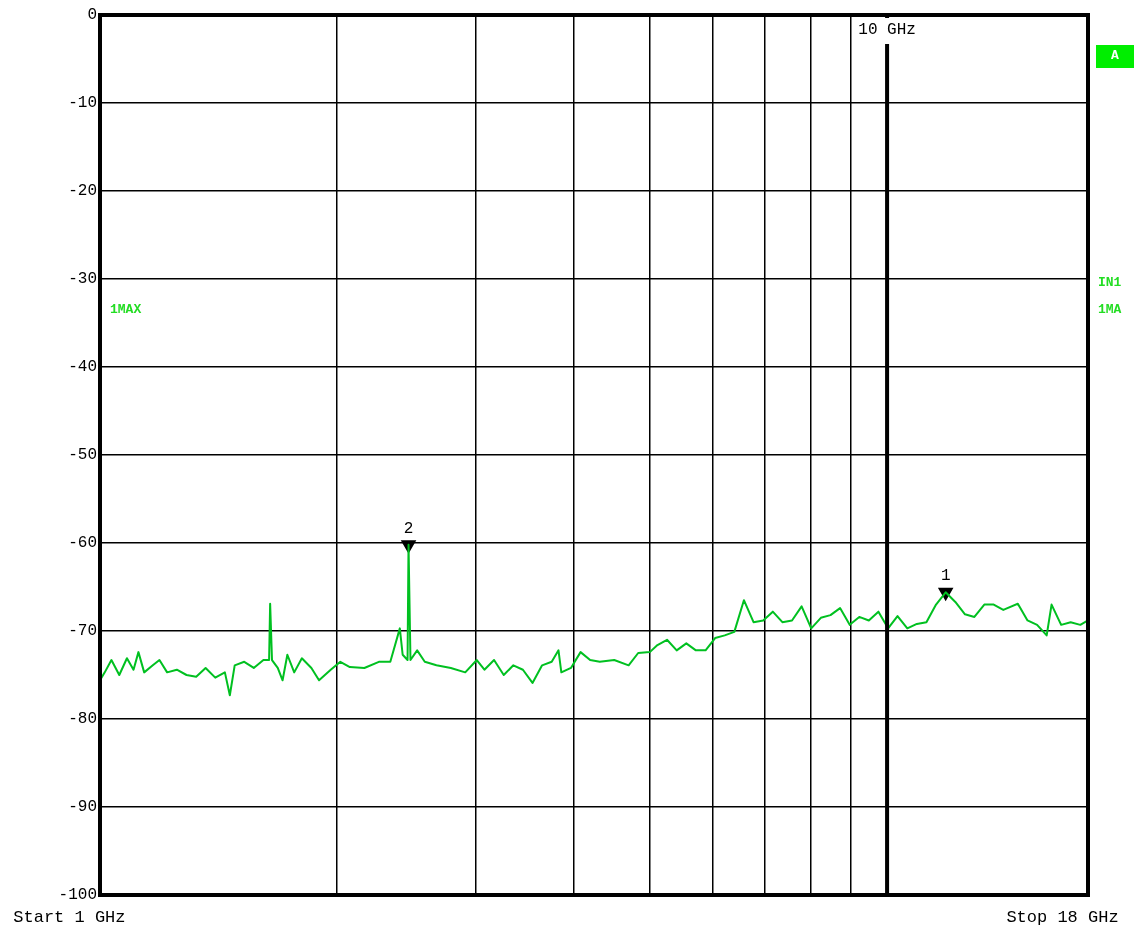 This screenshot has width=1137, height=928. I want to click on y-tick-label: -30, so click(82, 279).